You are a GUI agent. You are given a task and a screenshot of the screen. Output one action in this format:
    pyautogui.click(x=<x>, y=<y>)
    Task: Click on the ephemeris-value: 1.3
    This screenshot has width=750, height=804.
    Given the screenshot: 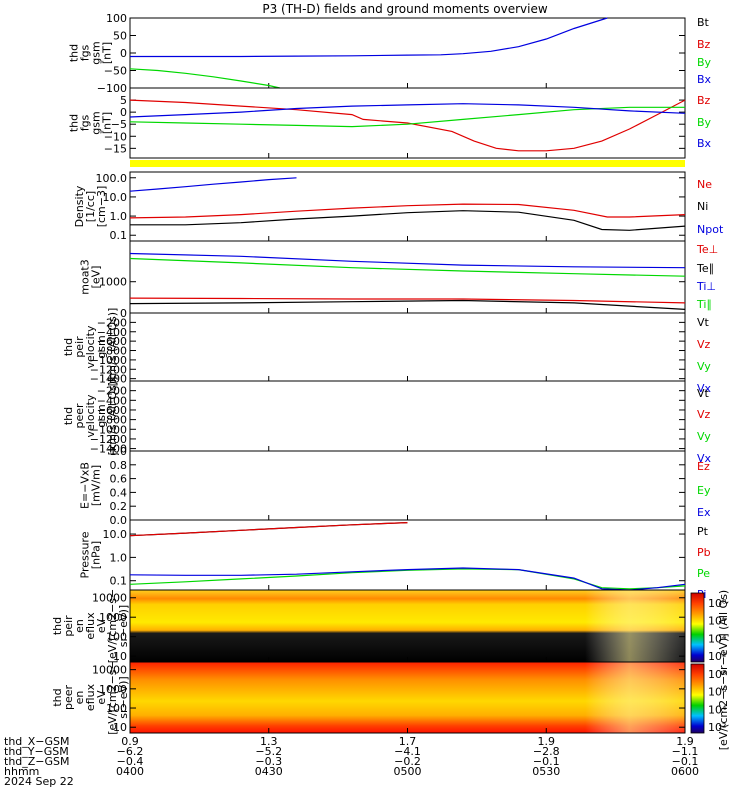 What is the action you would take?
    pyautogui.click(x=269, y=741)
    